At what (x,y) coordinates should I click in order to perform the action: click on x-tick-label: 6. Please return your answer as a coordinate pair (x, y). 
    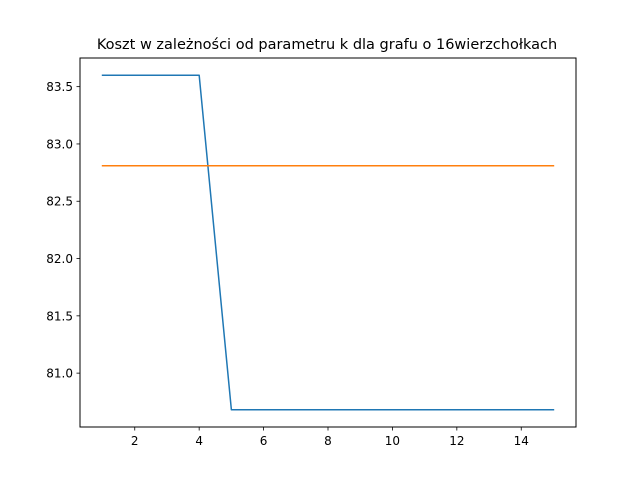
    Looking at the image, I should click on (264, 441).